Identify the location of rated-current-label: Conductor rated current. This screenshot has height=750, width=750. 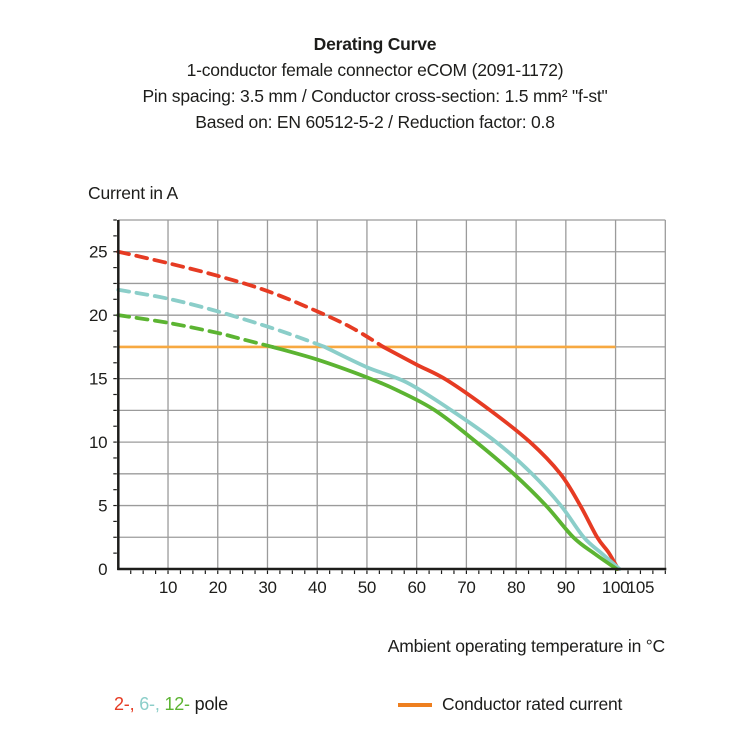
(532, 704).